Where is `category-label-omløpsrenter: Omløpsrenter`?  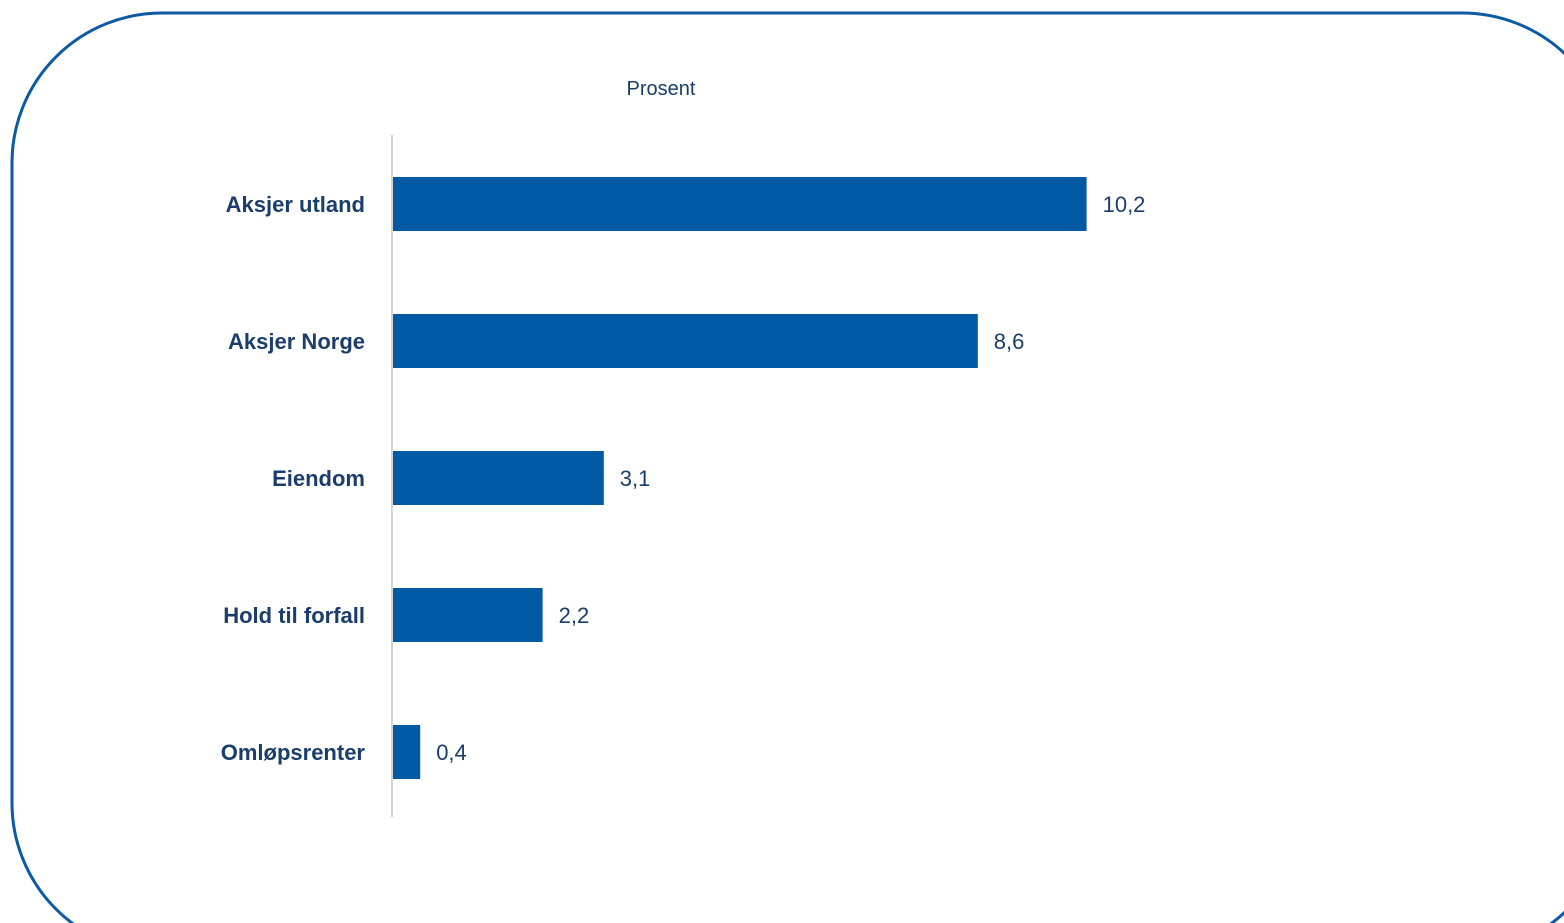
category-label-omløpsrenter: Omløpsrenter is located at coordinates (293, 752).